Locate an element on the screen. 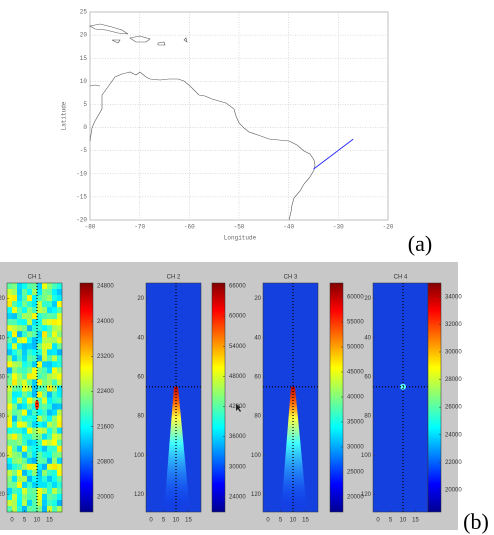 Image resolution: width=494 pixels, height=535 pixels. panel-label: (a) is located at coordinates (420, 243).